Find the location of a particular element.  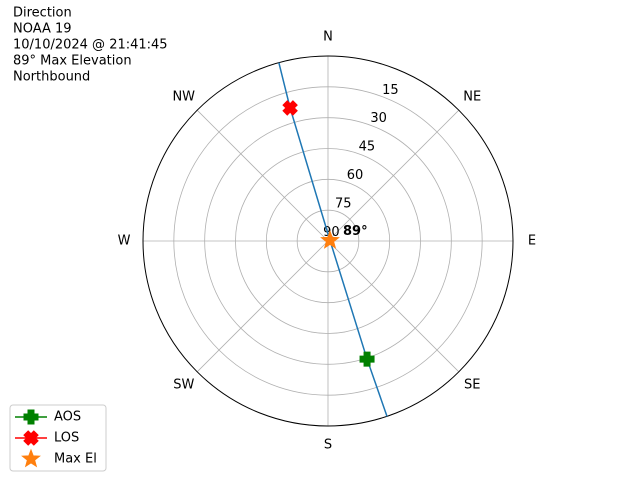

theta-tick-label: E is located at coordinates (532, 241).